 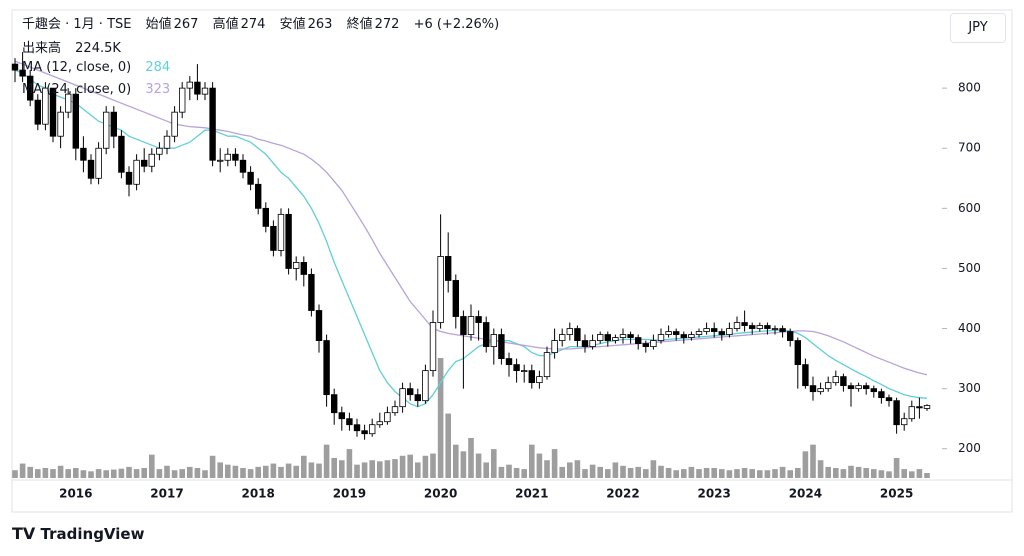 What do you see at coordinates (456, 24) in the screenshot?
I see `change: +6 (+2.26%)` at bounding box center [456, 24].